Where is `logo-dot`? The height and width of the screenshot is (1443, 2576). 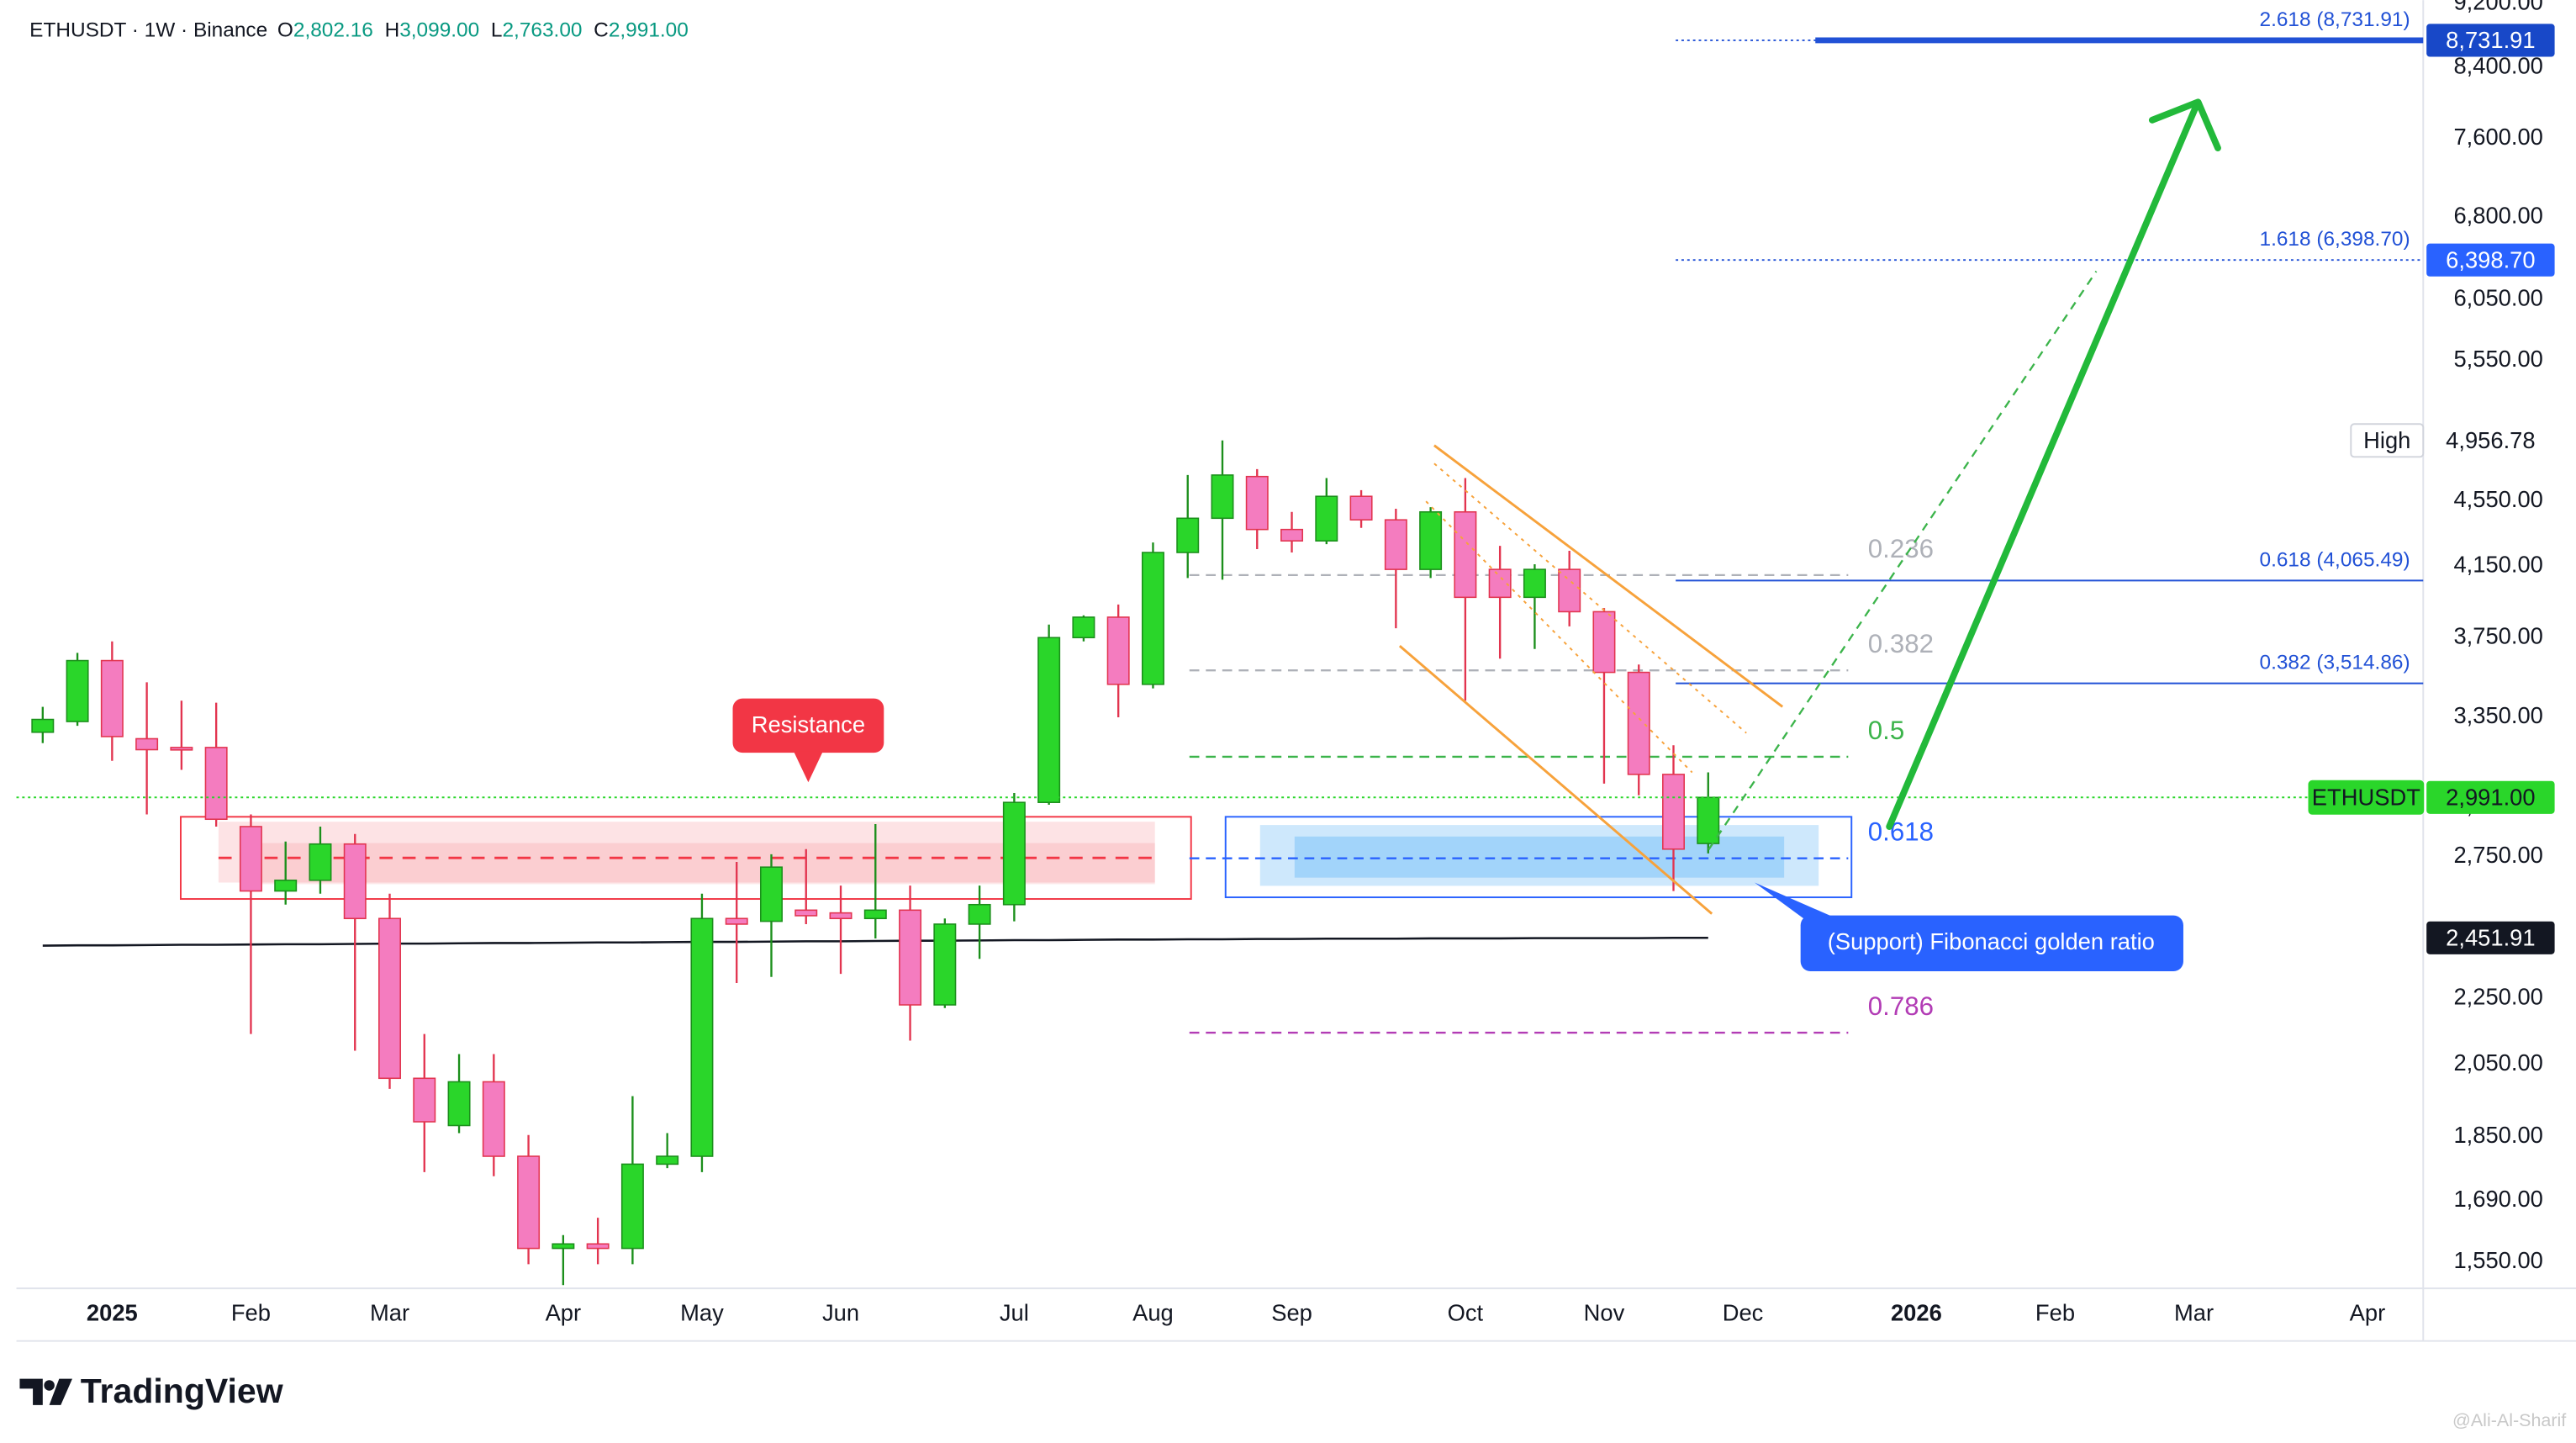 logo-dot is located at coordinates (50, 1385).